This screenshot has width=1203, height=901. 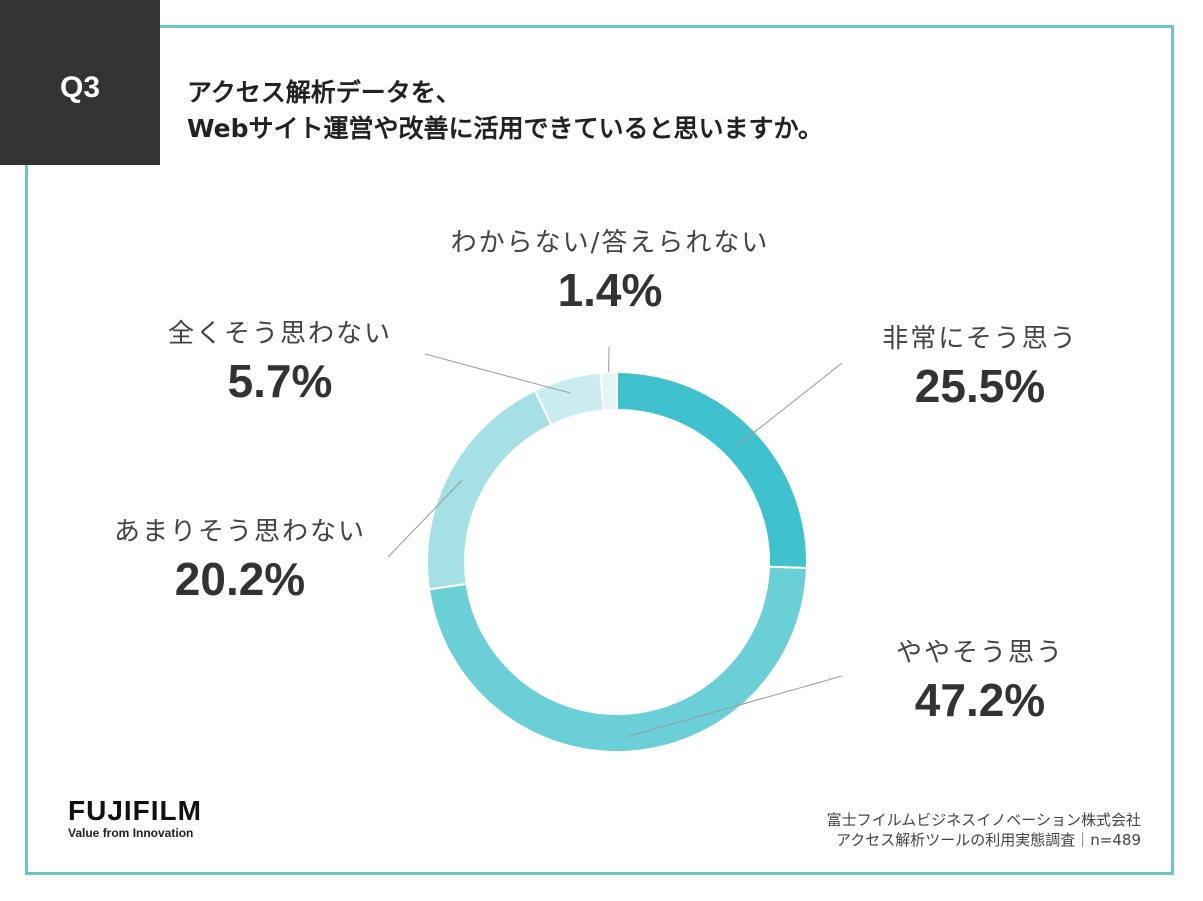 I want to click on source-company: 富士フイルムビジネスイノベーション株式会社, so click(x=983, y=820).